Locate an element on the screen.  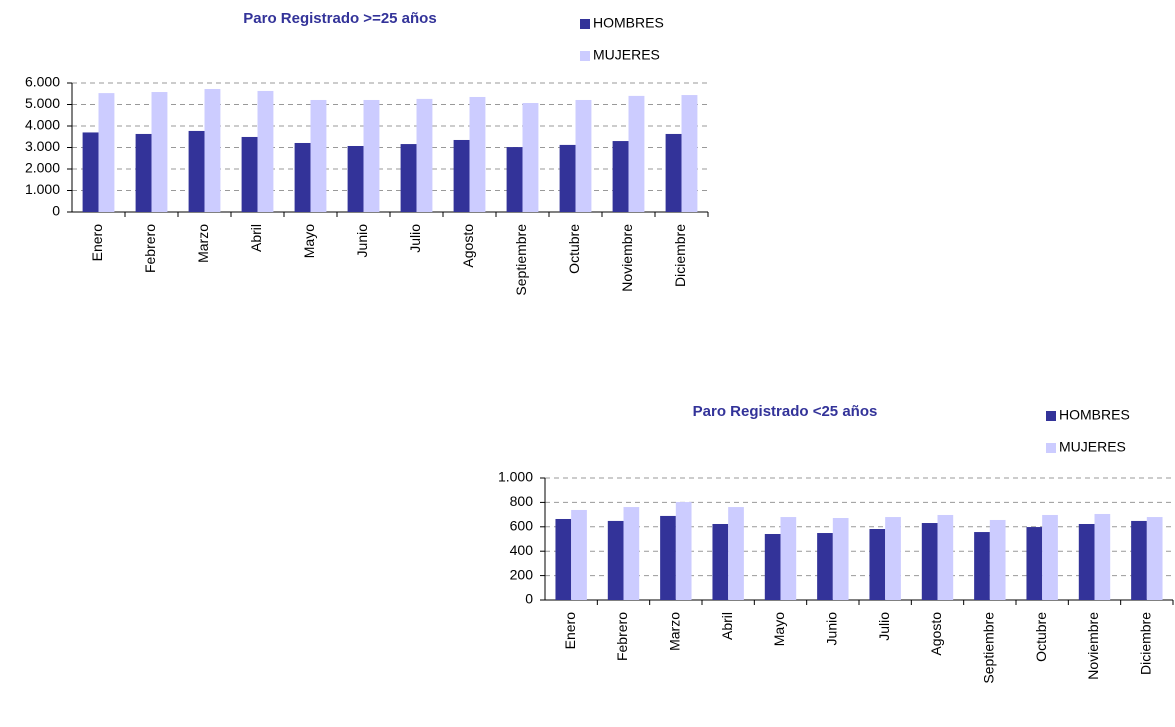
y-tick-label: 5.000 is located at coordinates (42, 103).